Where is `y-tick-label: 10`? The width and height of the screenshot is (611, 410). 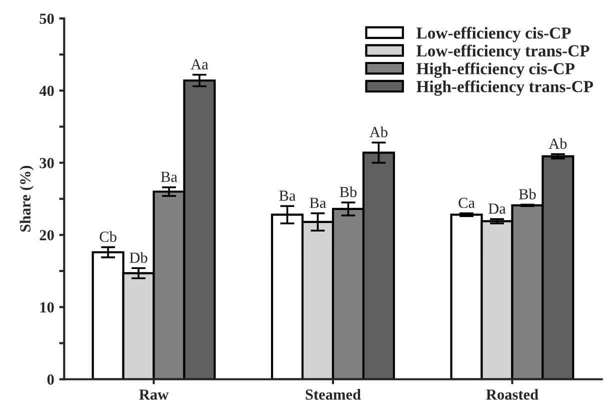 y-tick-label: 10 is located at coordinates (47, 307).